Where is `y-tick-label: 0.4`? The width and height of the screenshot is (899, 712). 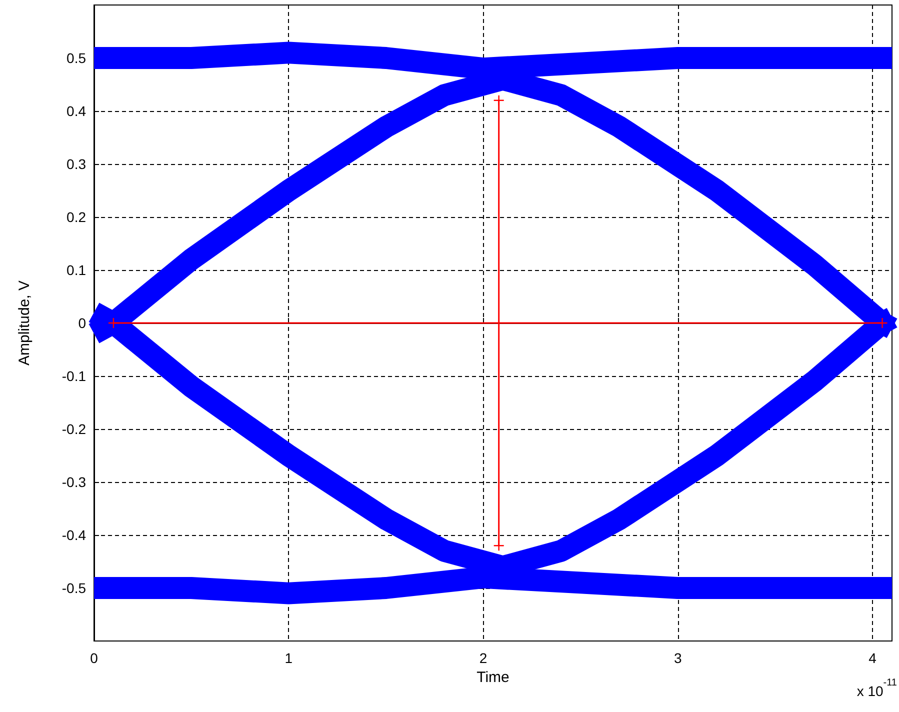 y-tick-label: 0.4 is located at coordinates (76, 111).